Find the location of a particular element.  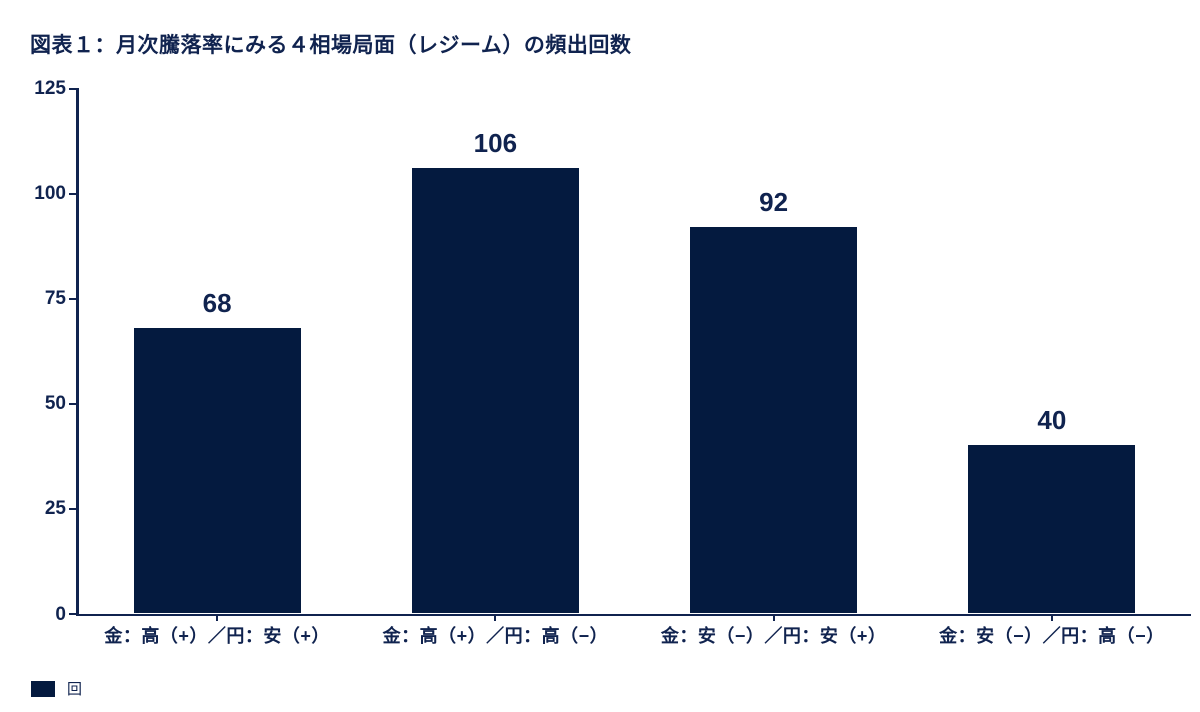

y-tick-label: 25 is located at coordinates (55, 509).